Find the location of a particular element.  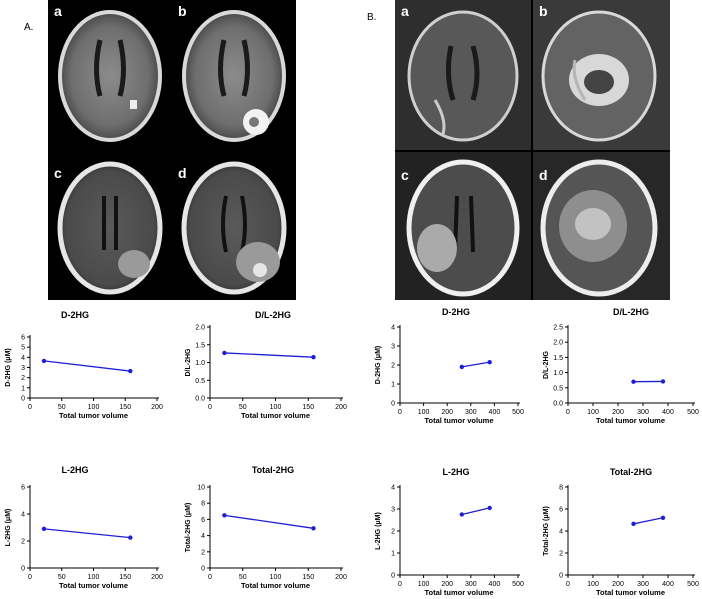

chart-3-y-label: D-2HG (μM) is located at coordinates (378, 365).